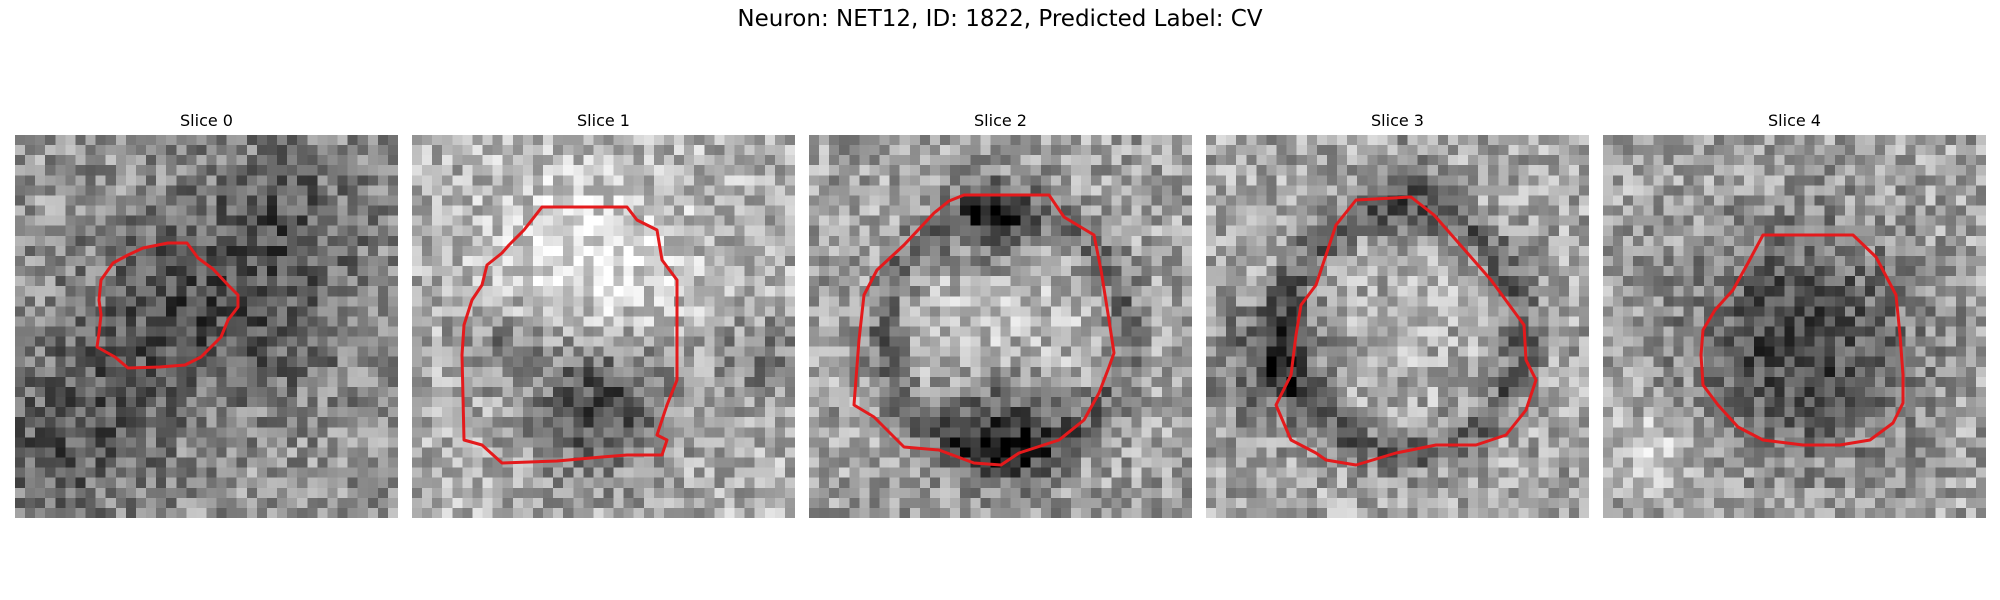  I want to click on slice-panel-1: Slice 1, so click(603, 313).